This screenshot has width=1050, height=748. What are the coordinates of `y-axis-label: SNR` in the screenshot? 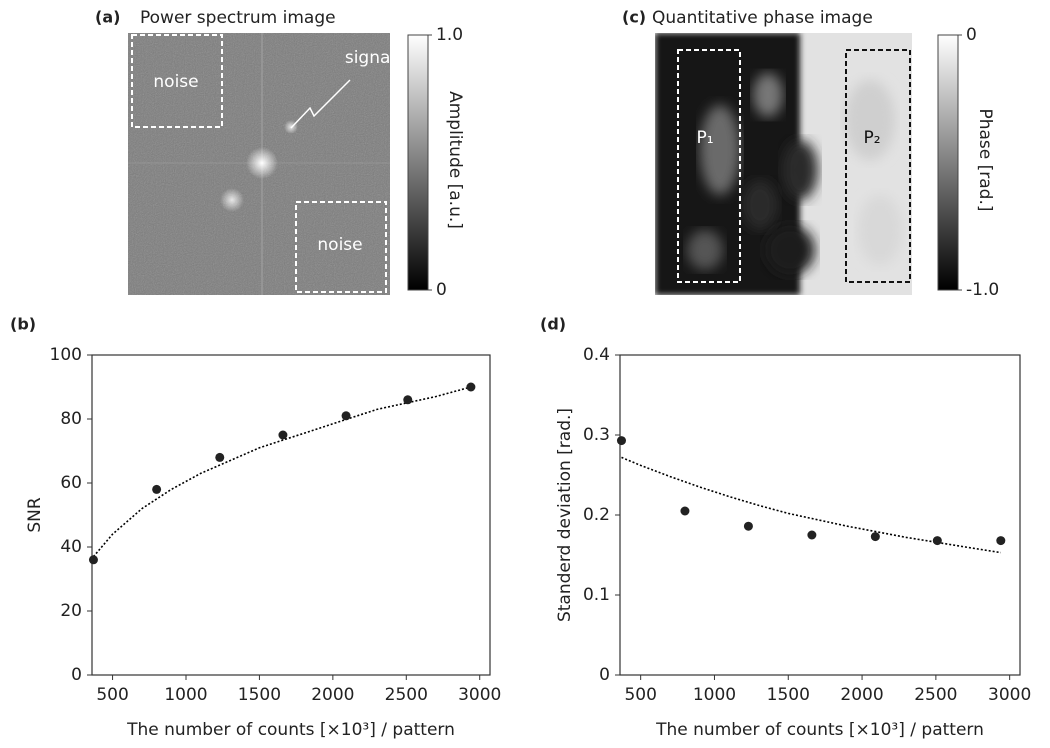 It's located at (35, 515).